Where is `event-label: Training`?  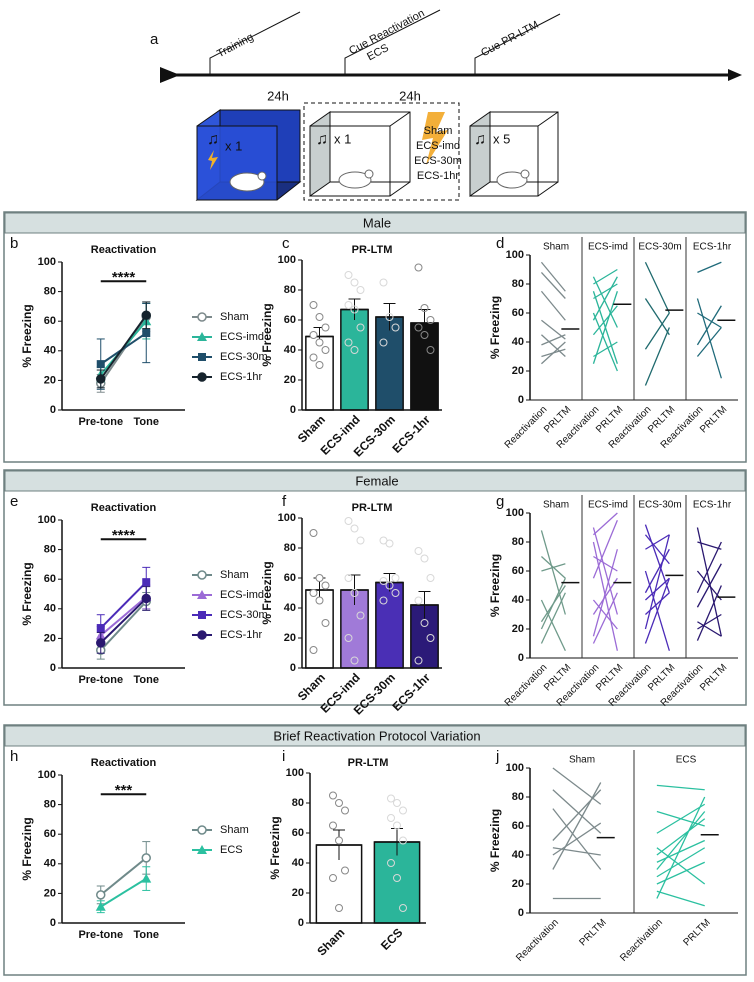
event-label: Training is located at coordinates (235, 45).